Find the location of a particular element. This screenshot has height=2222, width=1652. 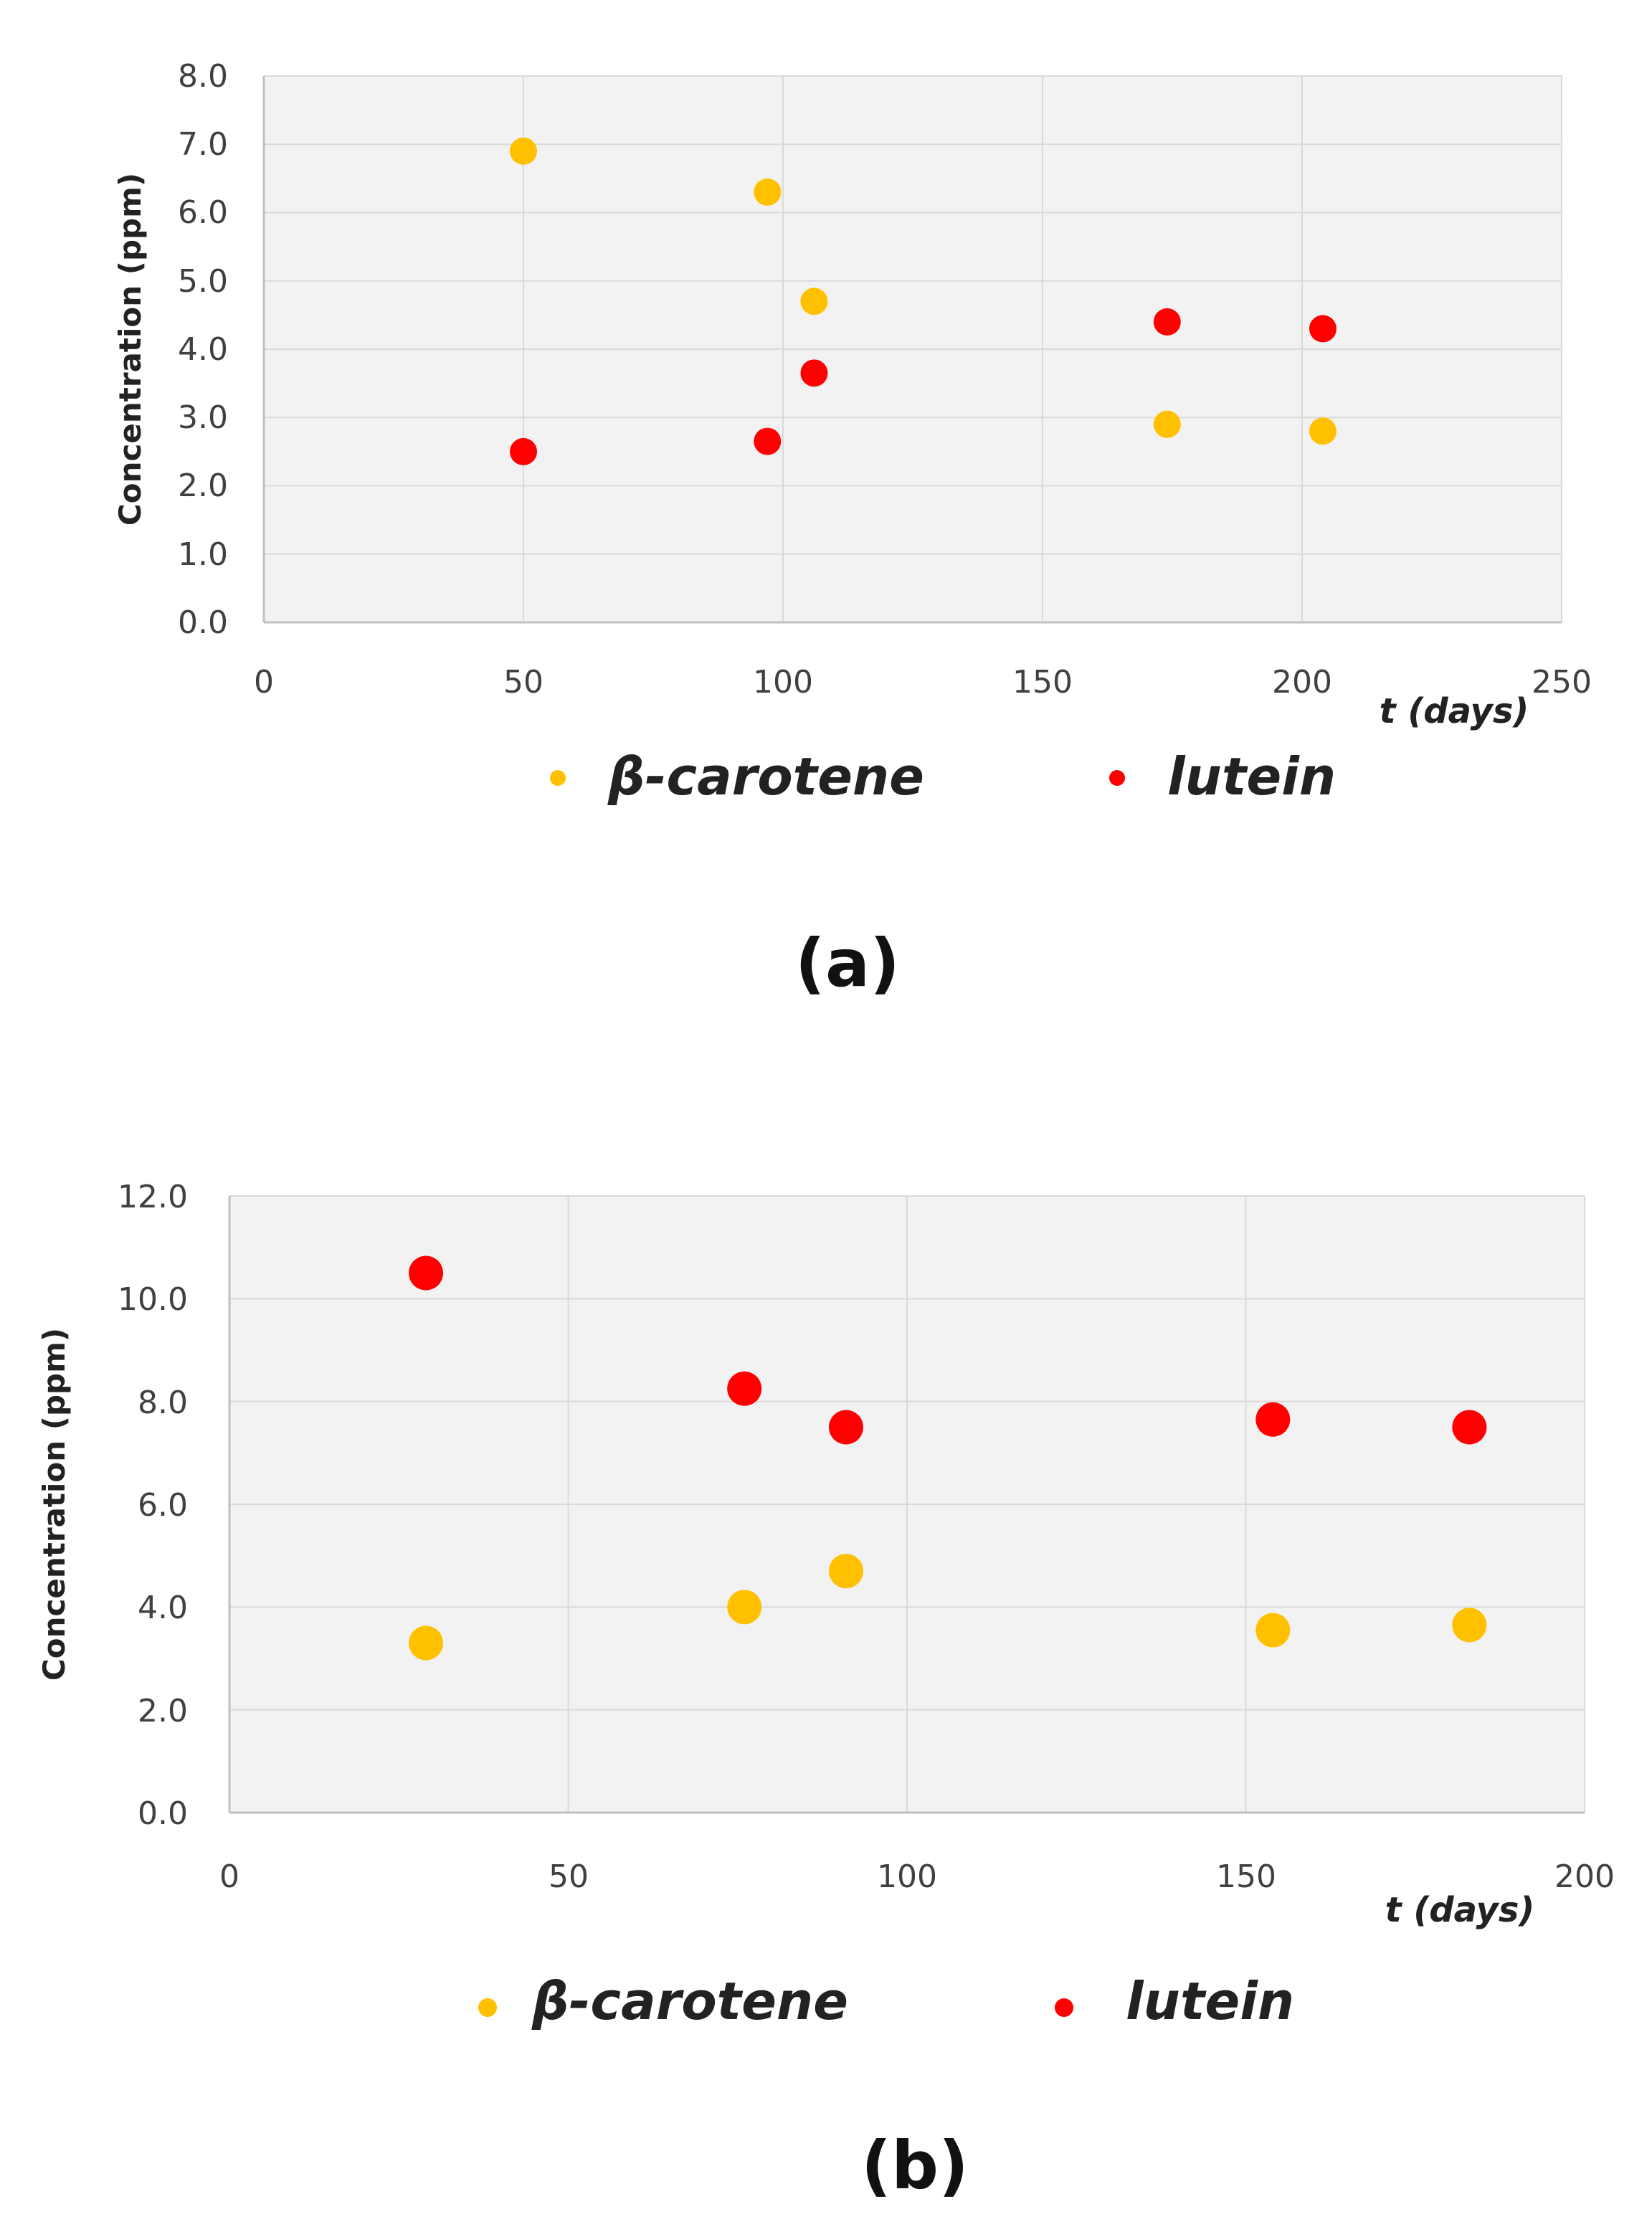

chart-a-x-tick: 150 is located at coordinates (1042, 683).